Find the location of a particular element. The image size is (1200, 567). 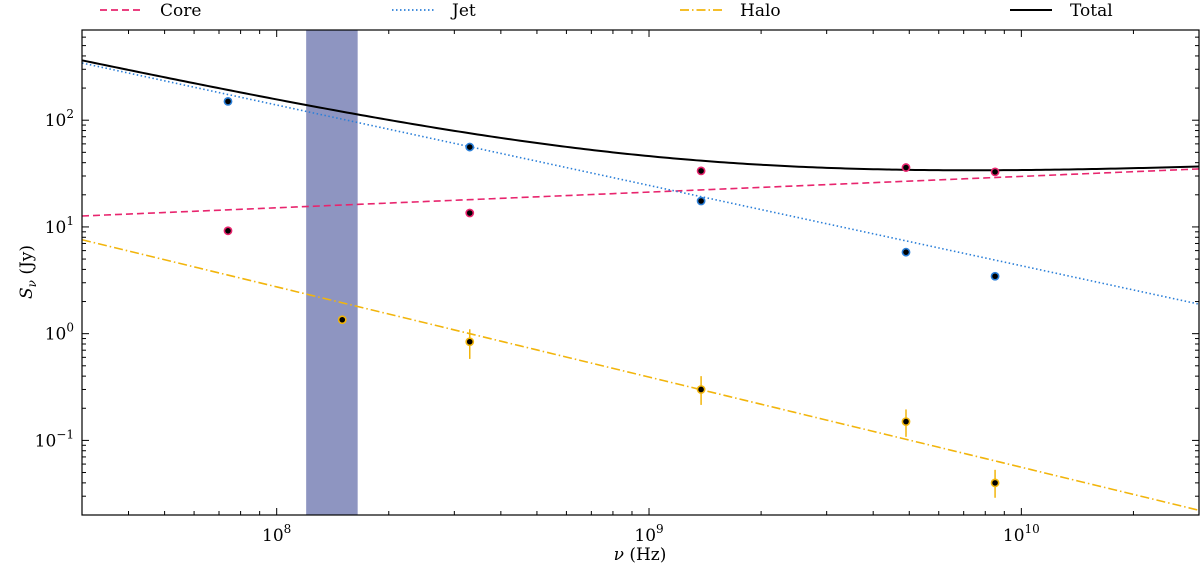

y-tick-label: 10⁻¹ is located at coordinates (54, 439).